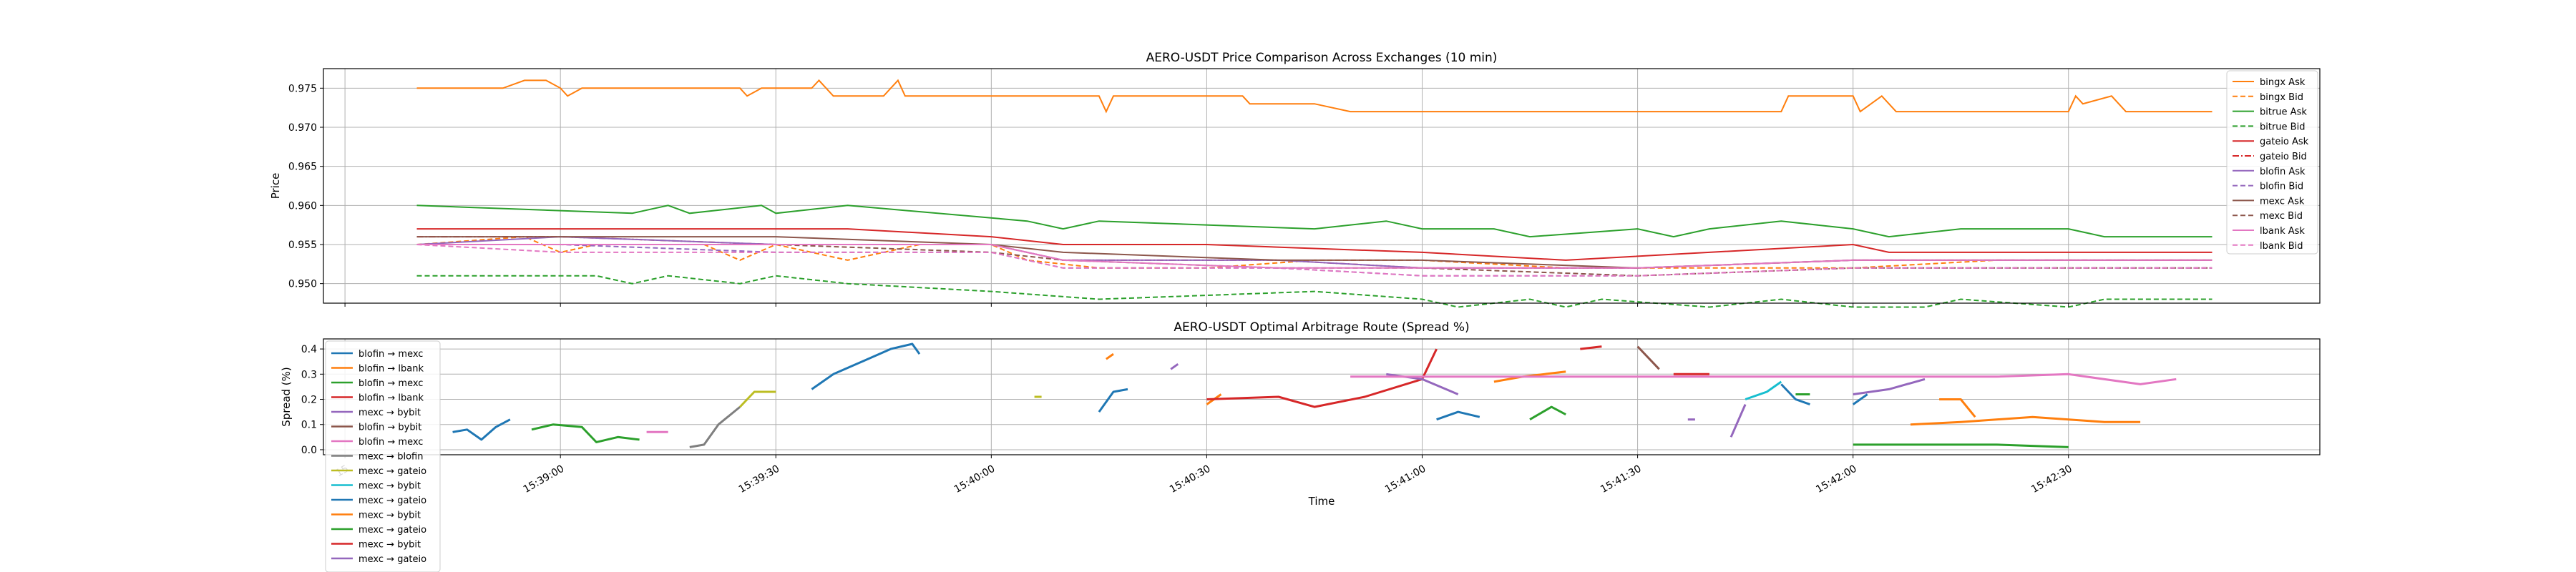 This screenshot has width=2576, height=572. Describe the element at coordinates (309, 349) in the screenshot. I see `spread-chart-y-tick-label: 0.4` at that location.